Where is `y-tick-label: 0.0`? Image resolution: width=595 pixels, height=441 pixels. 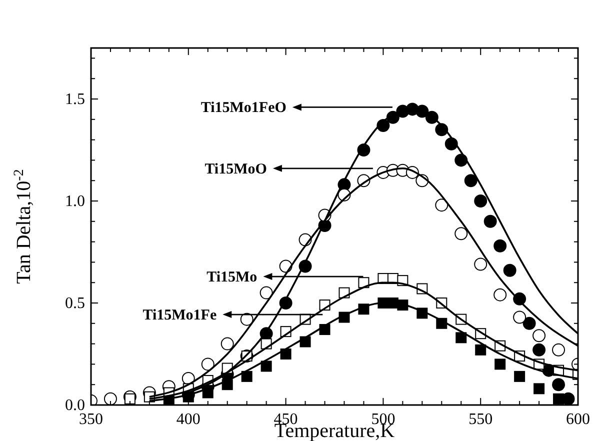 y-tick-label: 0.0 is located at coordinates (75, 405).